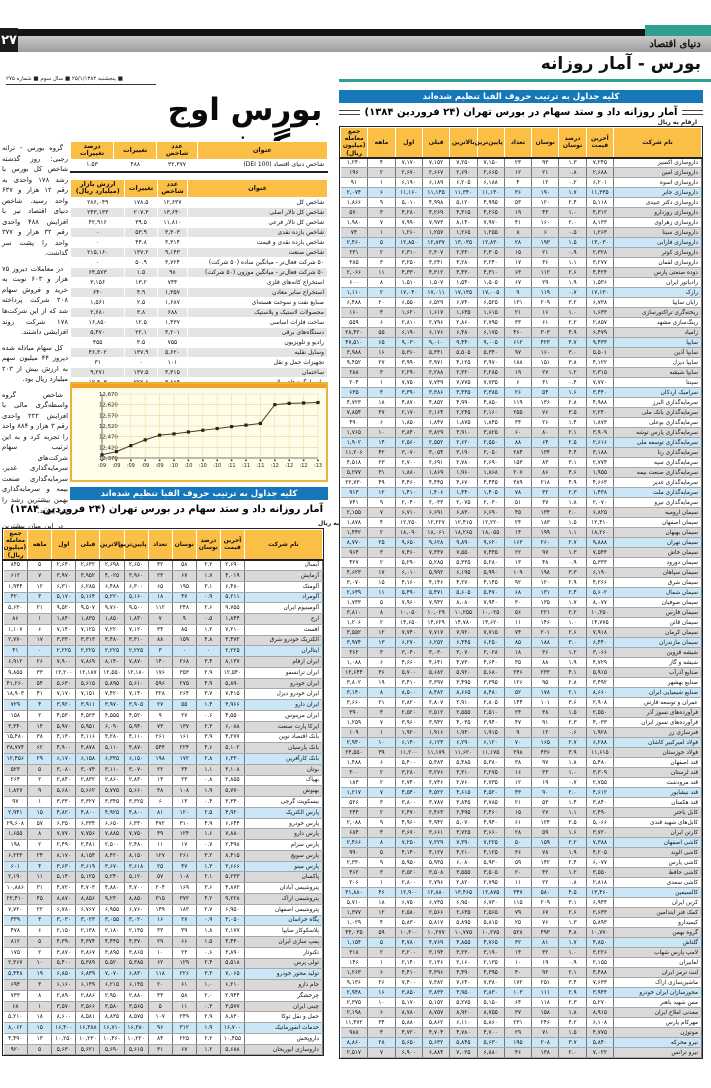 Image resolution: width=711 pixels, height=1088 pixels. I want to click on value-cell: ۱۲,۶۳۷, so click(172, 202).